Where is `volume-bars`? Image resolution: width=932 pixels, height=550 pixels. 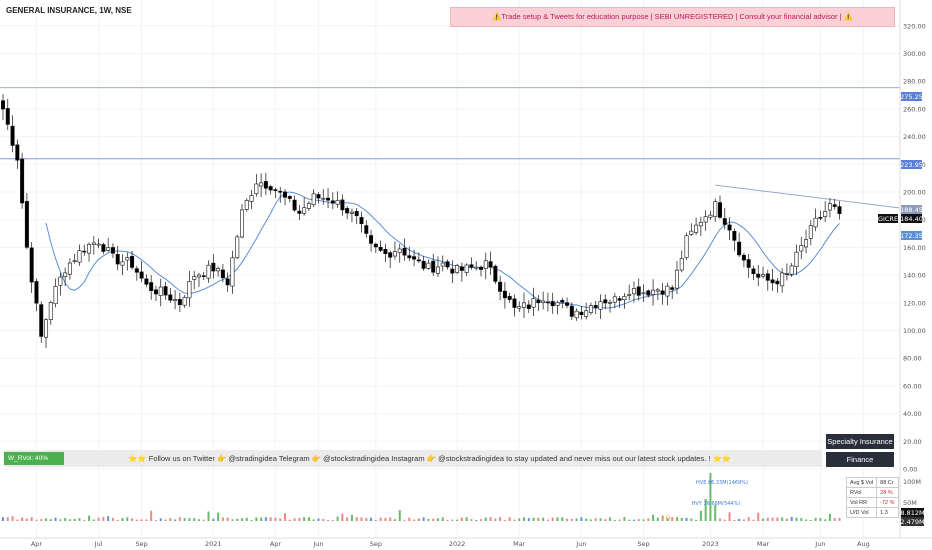 volume-bars is located at coordinates (421, 497).